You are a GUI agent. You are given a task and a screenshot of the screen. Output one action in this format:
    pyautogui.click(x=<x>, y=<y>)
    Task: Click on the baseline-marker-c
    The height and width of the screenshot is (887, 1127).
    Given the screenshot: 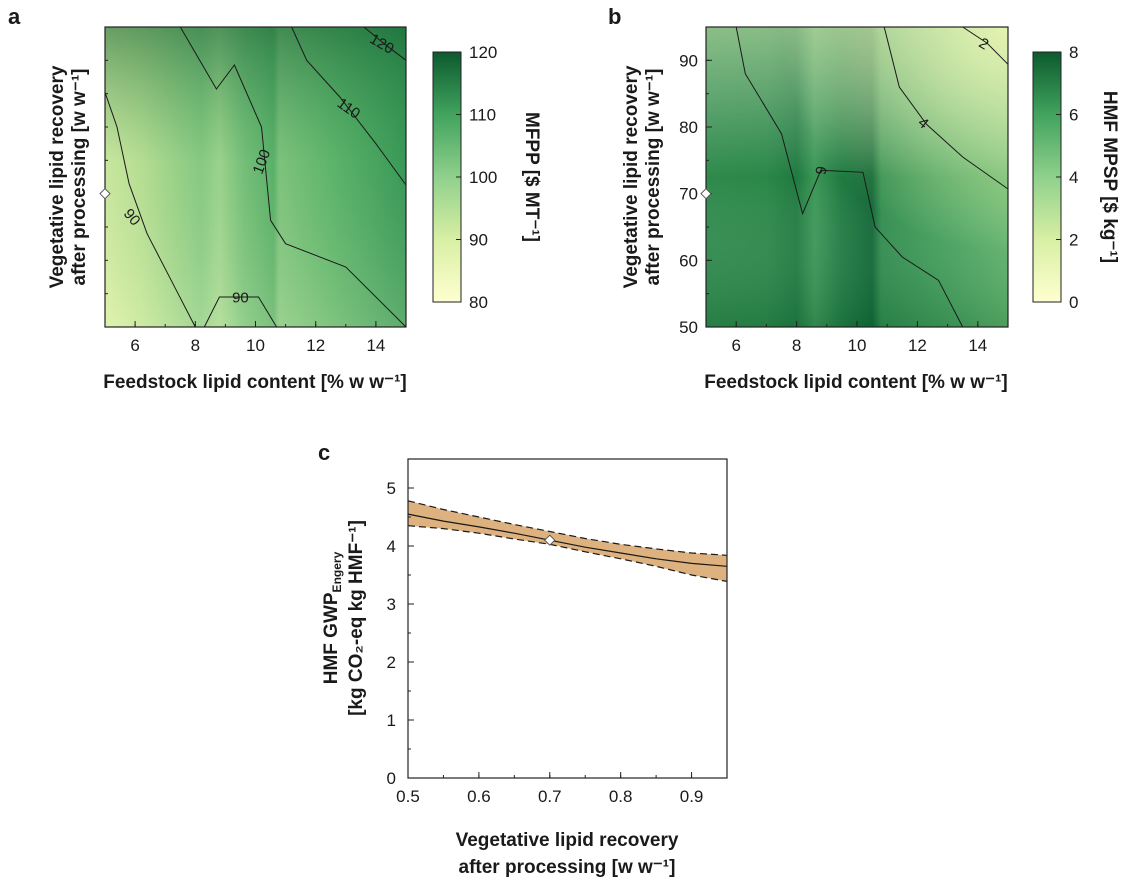 What is the action you would take?
    pyautogui.click(x=550, y=540)
    